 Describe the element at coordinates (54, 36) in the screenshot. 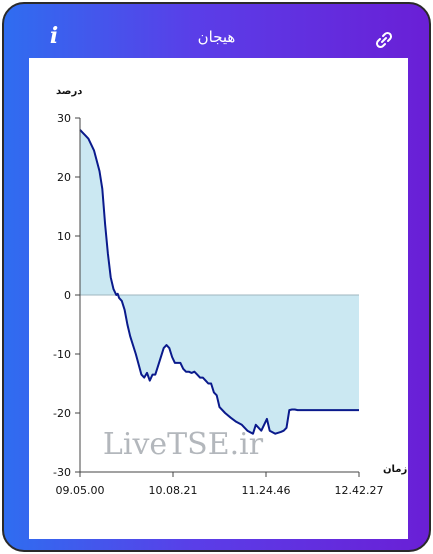

I see `info-icon: i` at that location.